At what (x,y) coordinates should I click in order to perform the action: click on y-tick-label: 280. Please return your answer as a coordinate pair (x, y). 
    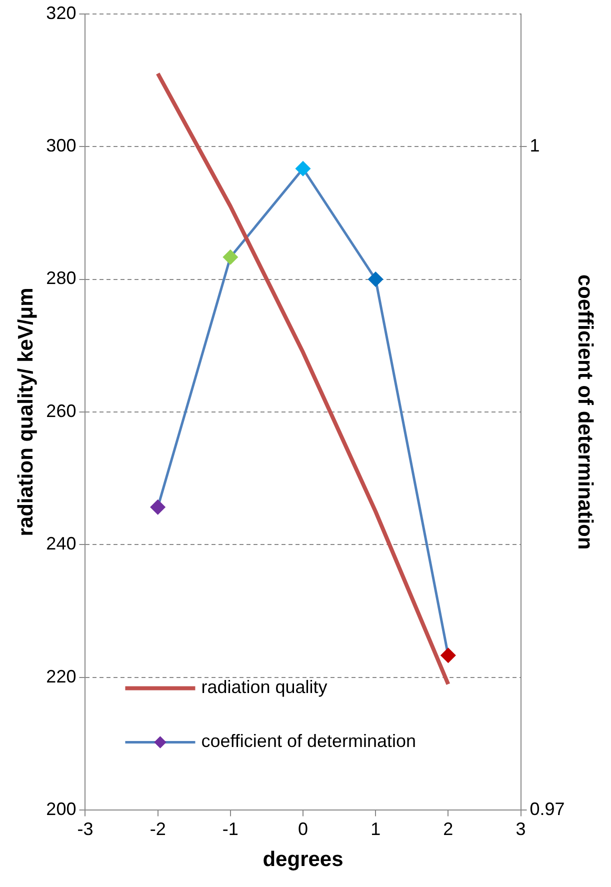
    Looking at the image, I should click on (61, 278).